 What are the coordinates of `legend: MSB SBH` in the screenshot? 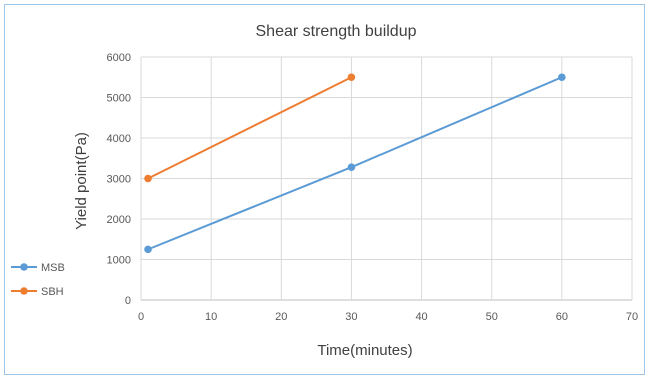 It's located at (38, 280).